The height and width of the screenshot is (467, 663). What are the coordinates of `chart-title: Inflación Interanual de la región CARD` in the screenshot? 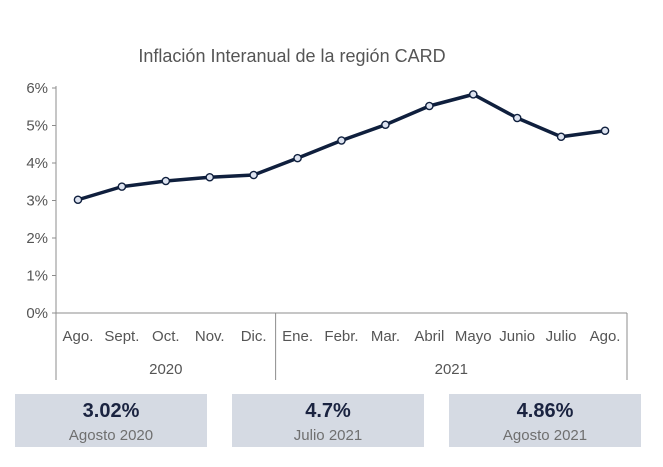 It's located at (291, 56).